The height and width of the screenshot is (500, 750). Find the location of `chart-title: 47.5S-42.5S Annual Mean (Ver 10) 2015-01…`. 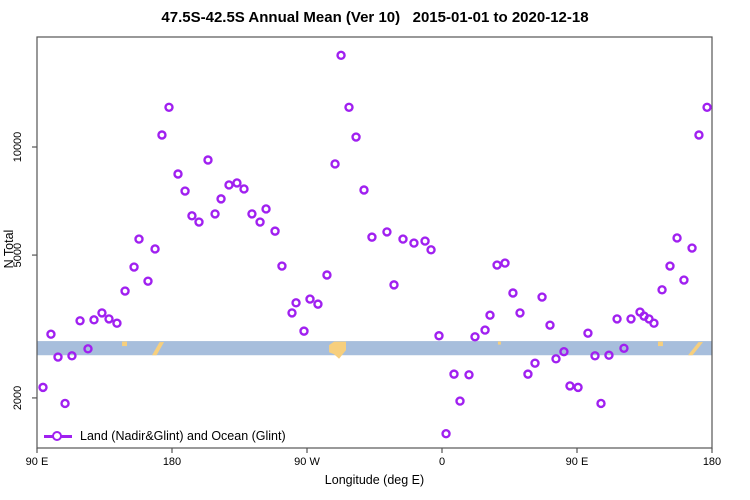

chart-title: 47.5S-42.5S Annual Mean (Ver 10) 2015-01… is located at coordinates (375, 17).